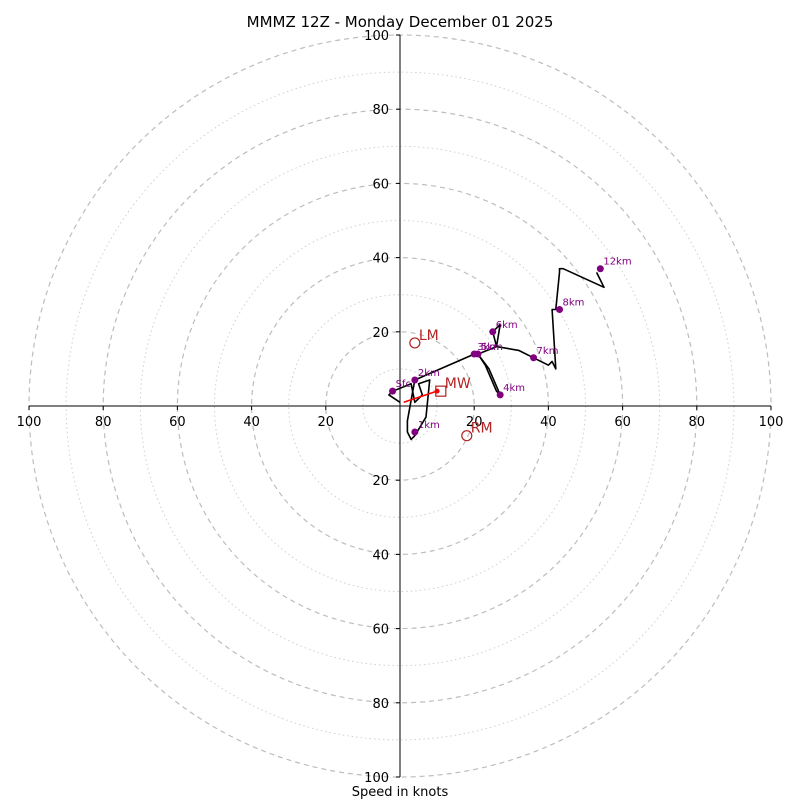  I want to click on tick-label-right-20: 20, so click(474, 422).